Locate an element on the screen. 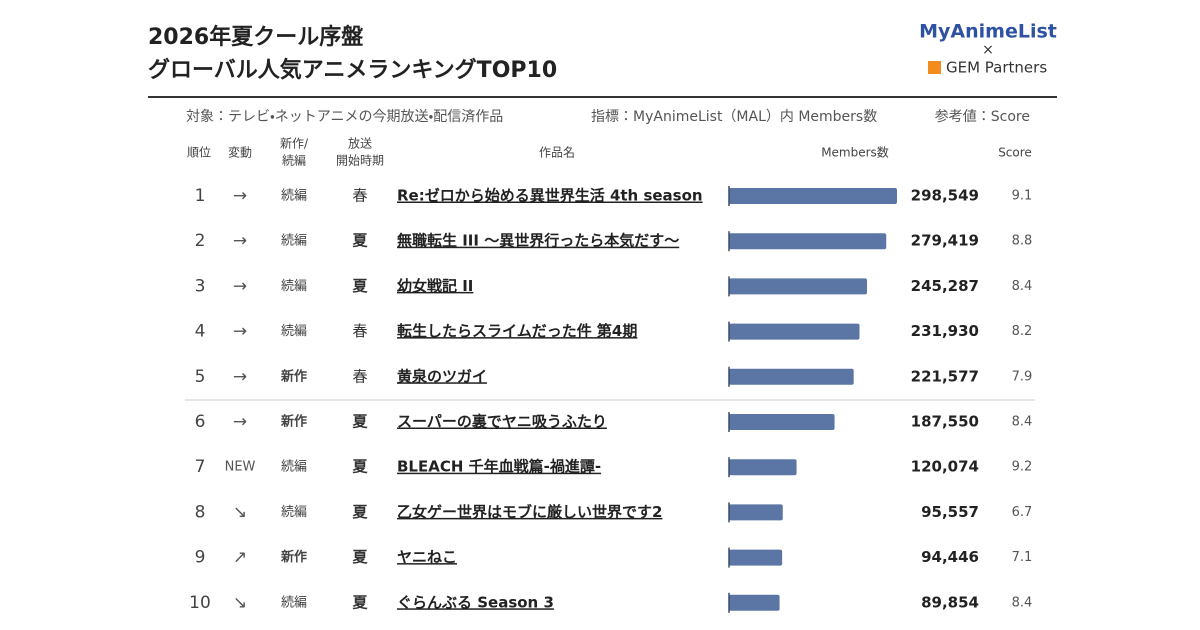 The image size is (1200, 630). change: NEW is located at coordinates (240, 467).